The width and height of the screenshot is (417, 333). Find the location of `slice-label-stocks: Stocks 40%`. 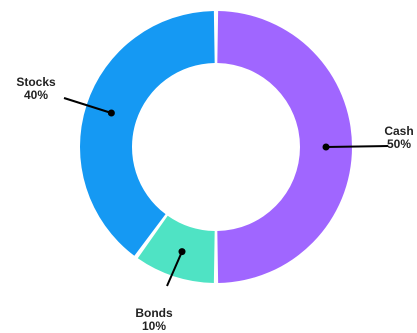

slice-label-stocks: Stocks 40% is located at coordinates (36, 88).